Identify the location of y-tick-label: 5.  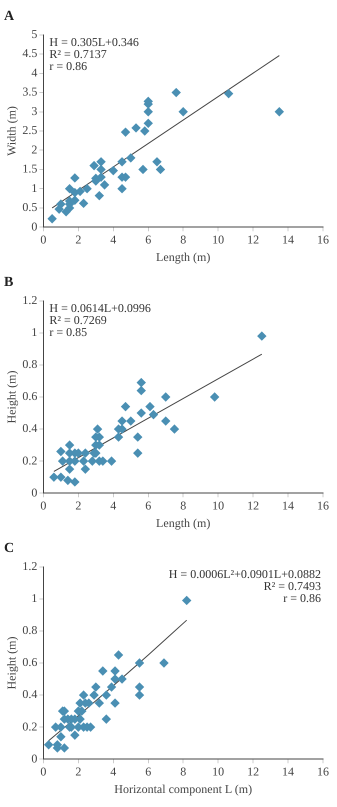
(34, 33).